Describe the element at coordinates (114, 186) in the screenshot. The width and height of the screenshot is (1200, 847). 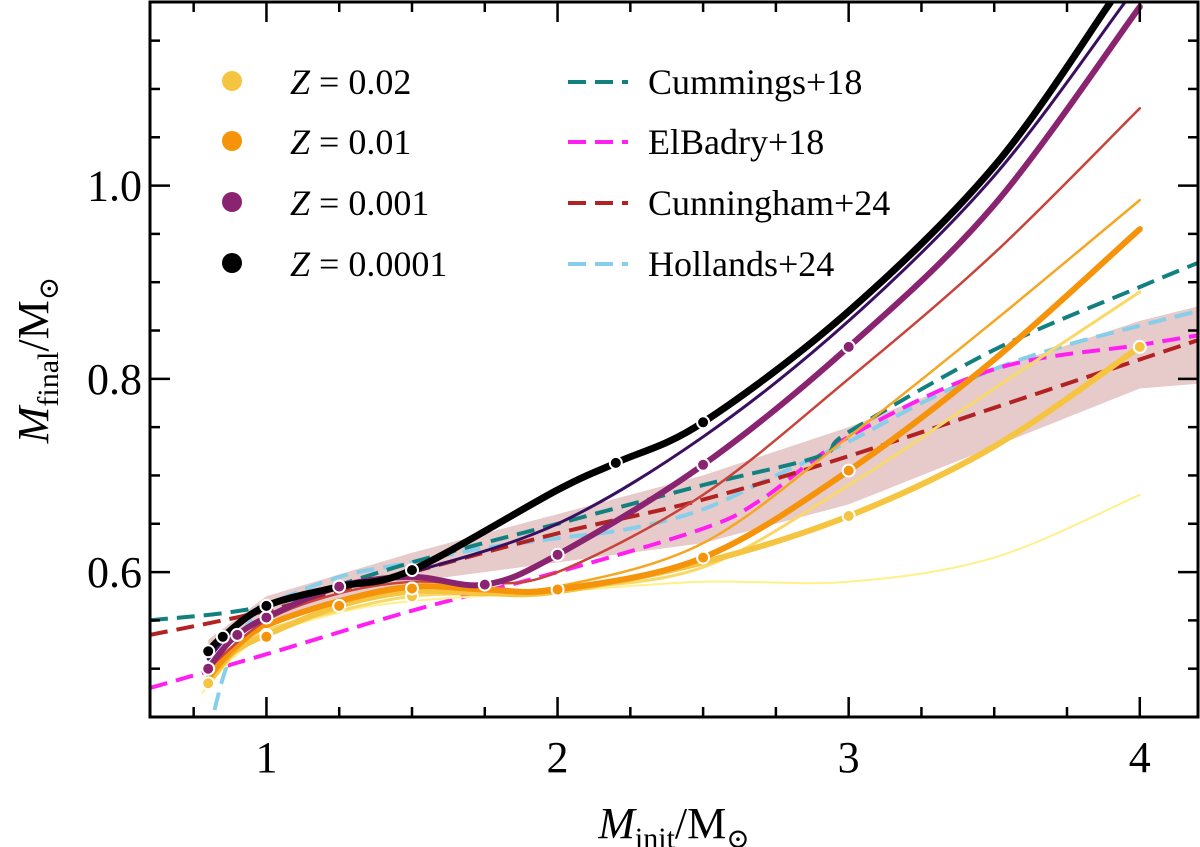
I see `y-tick-label: 1.0` at that location.